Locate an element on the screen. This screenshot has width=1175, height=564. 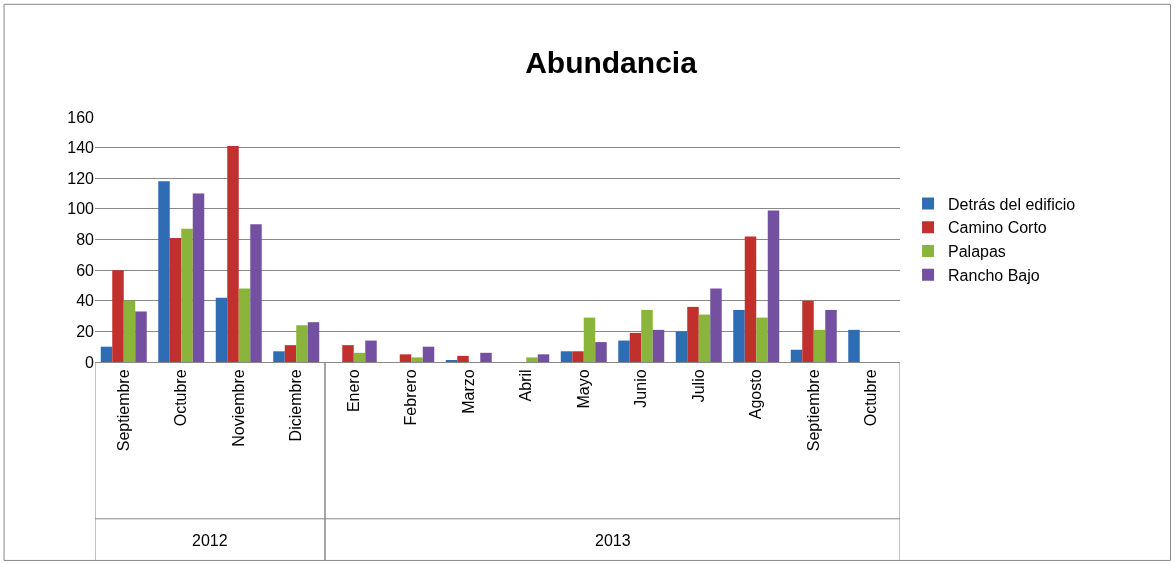
x-tick-label: Abril is located at coordinates (526, 385).